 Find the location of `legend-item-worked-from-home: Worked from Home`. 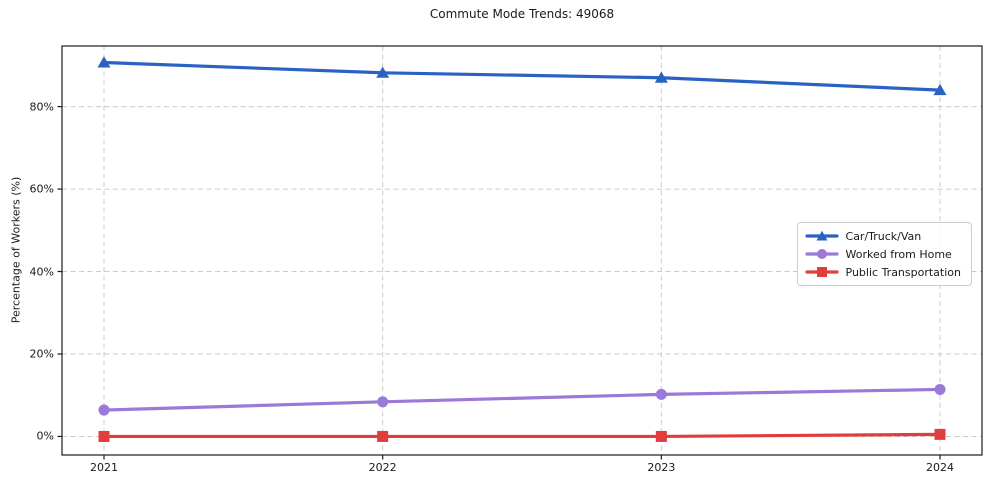

legend-item-worked-from-home: Worked from Home is located at coordinates (882, 254).